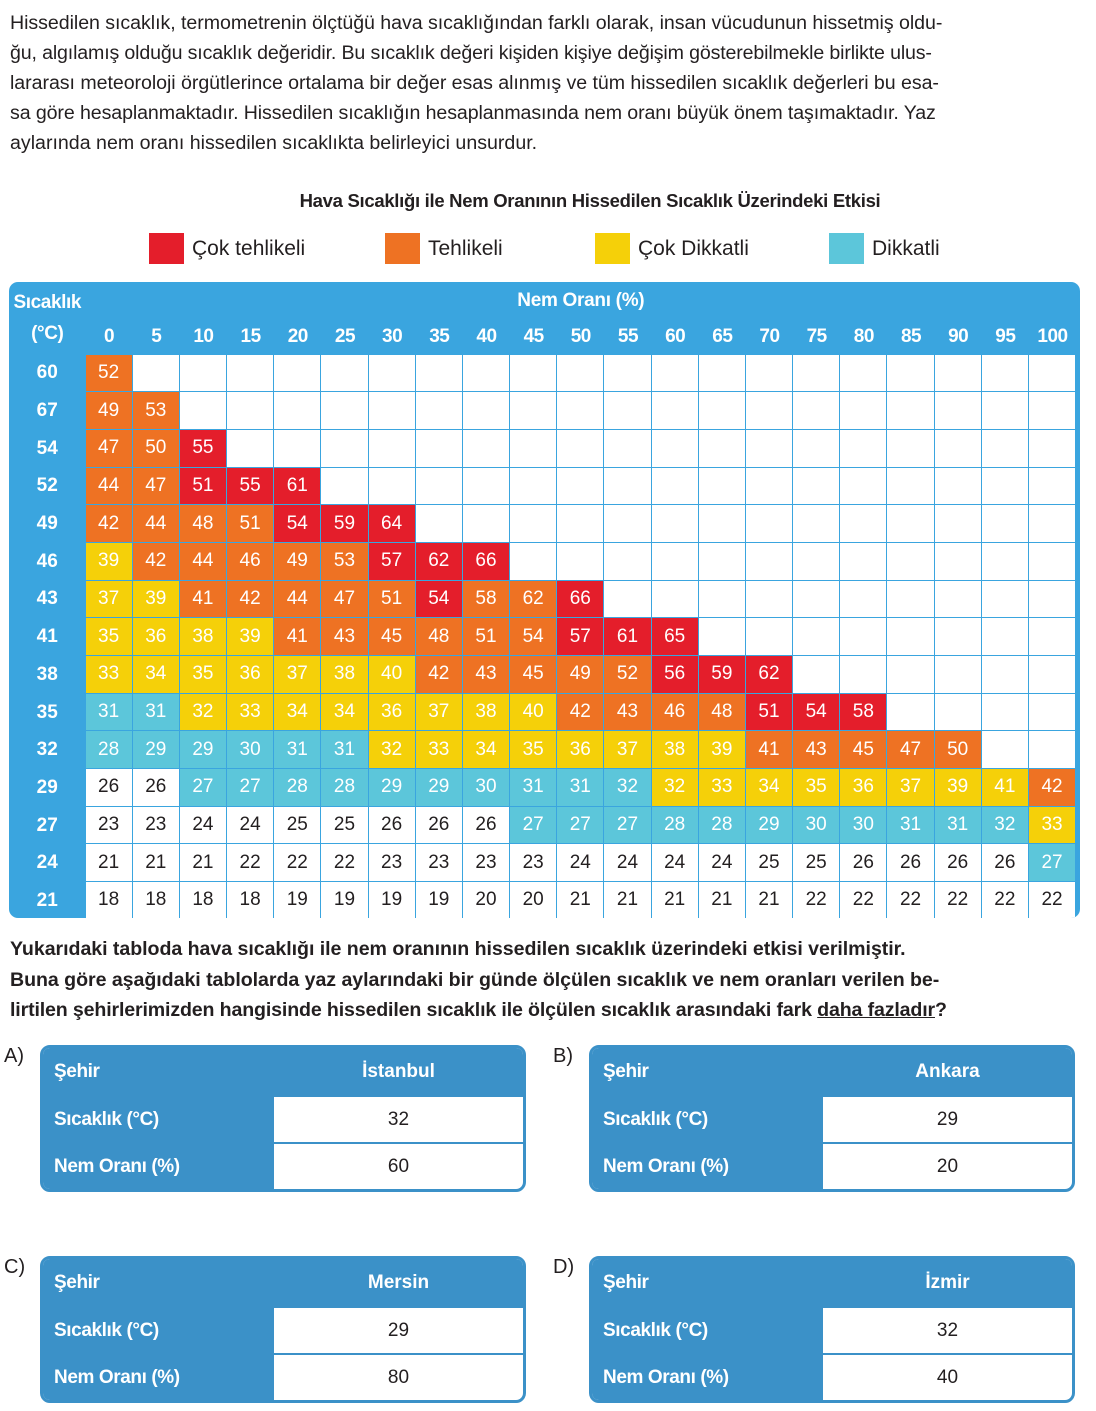 The width and height of the screenshot is (1096, 1411). I want to click on option-table-row: Nem Oranı (%) 80, so click(283, 1376).